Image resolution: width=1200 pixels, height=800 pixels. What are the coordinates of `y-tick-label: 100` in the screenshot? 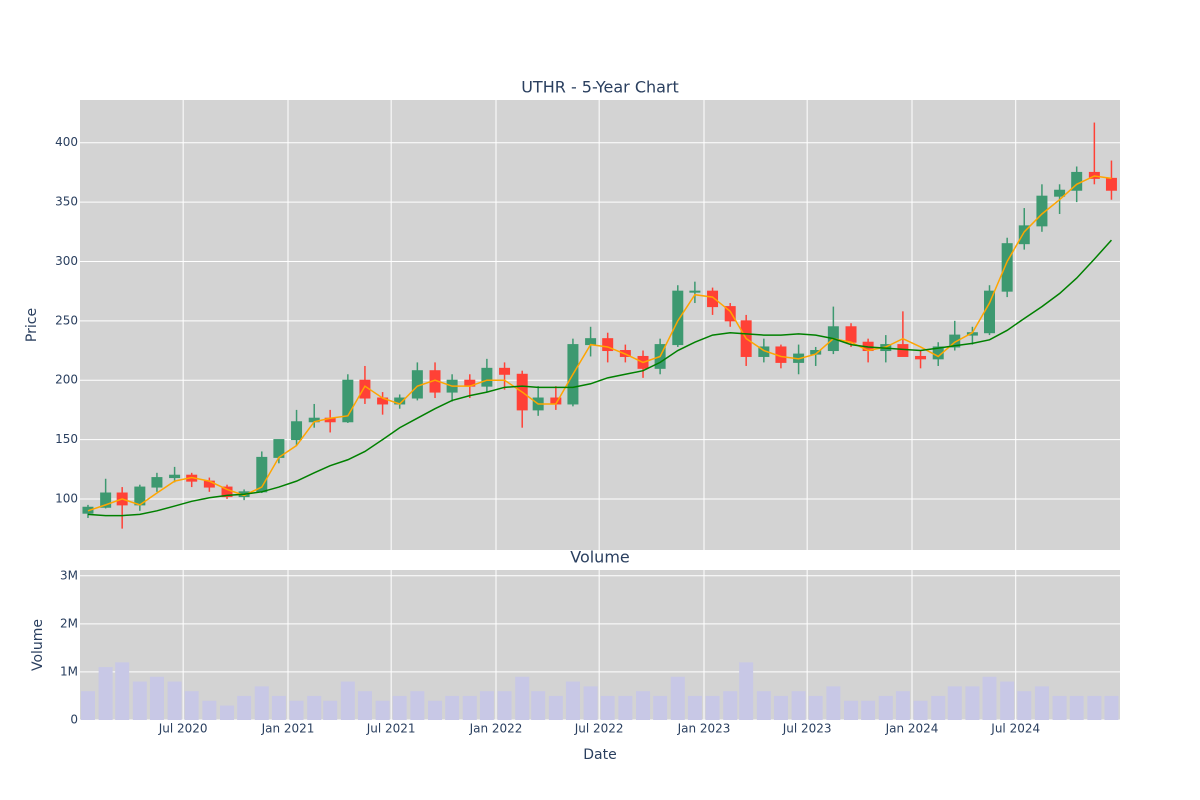 It's located at (66, 498).